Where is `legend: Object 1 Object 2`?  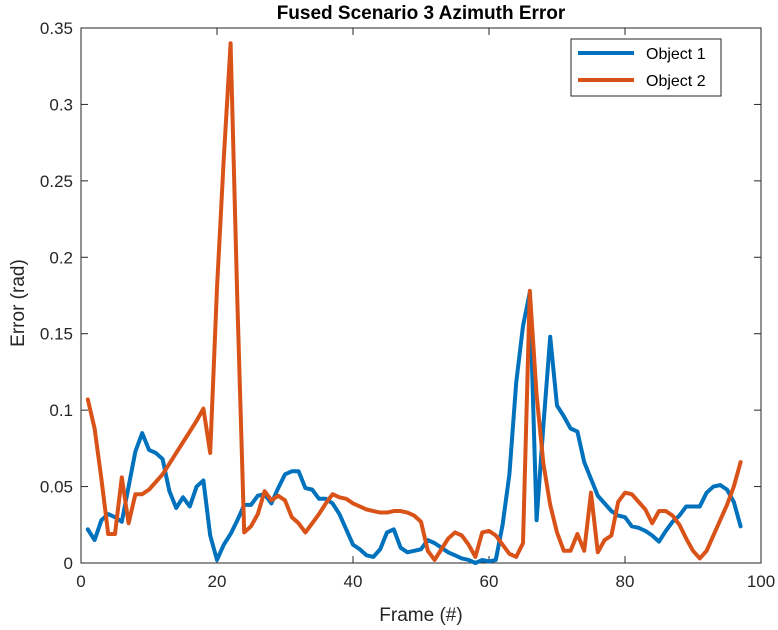 legend: Object 1 Object 2 is located at coordinates (646, 67).